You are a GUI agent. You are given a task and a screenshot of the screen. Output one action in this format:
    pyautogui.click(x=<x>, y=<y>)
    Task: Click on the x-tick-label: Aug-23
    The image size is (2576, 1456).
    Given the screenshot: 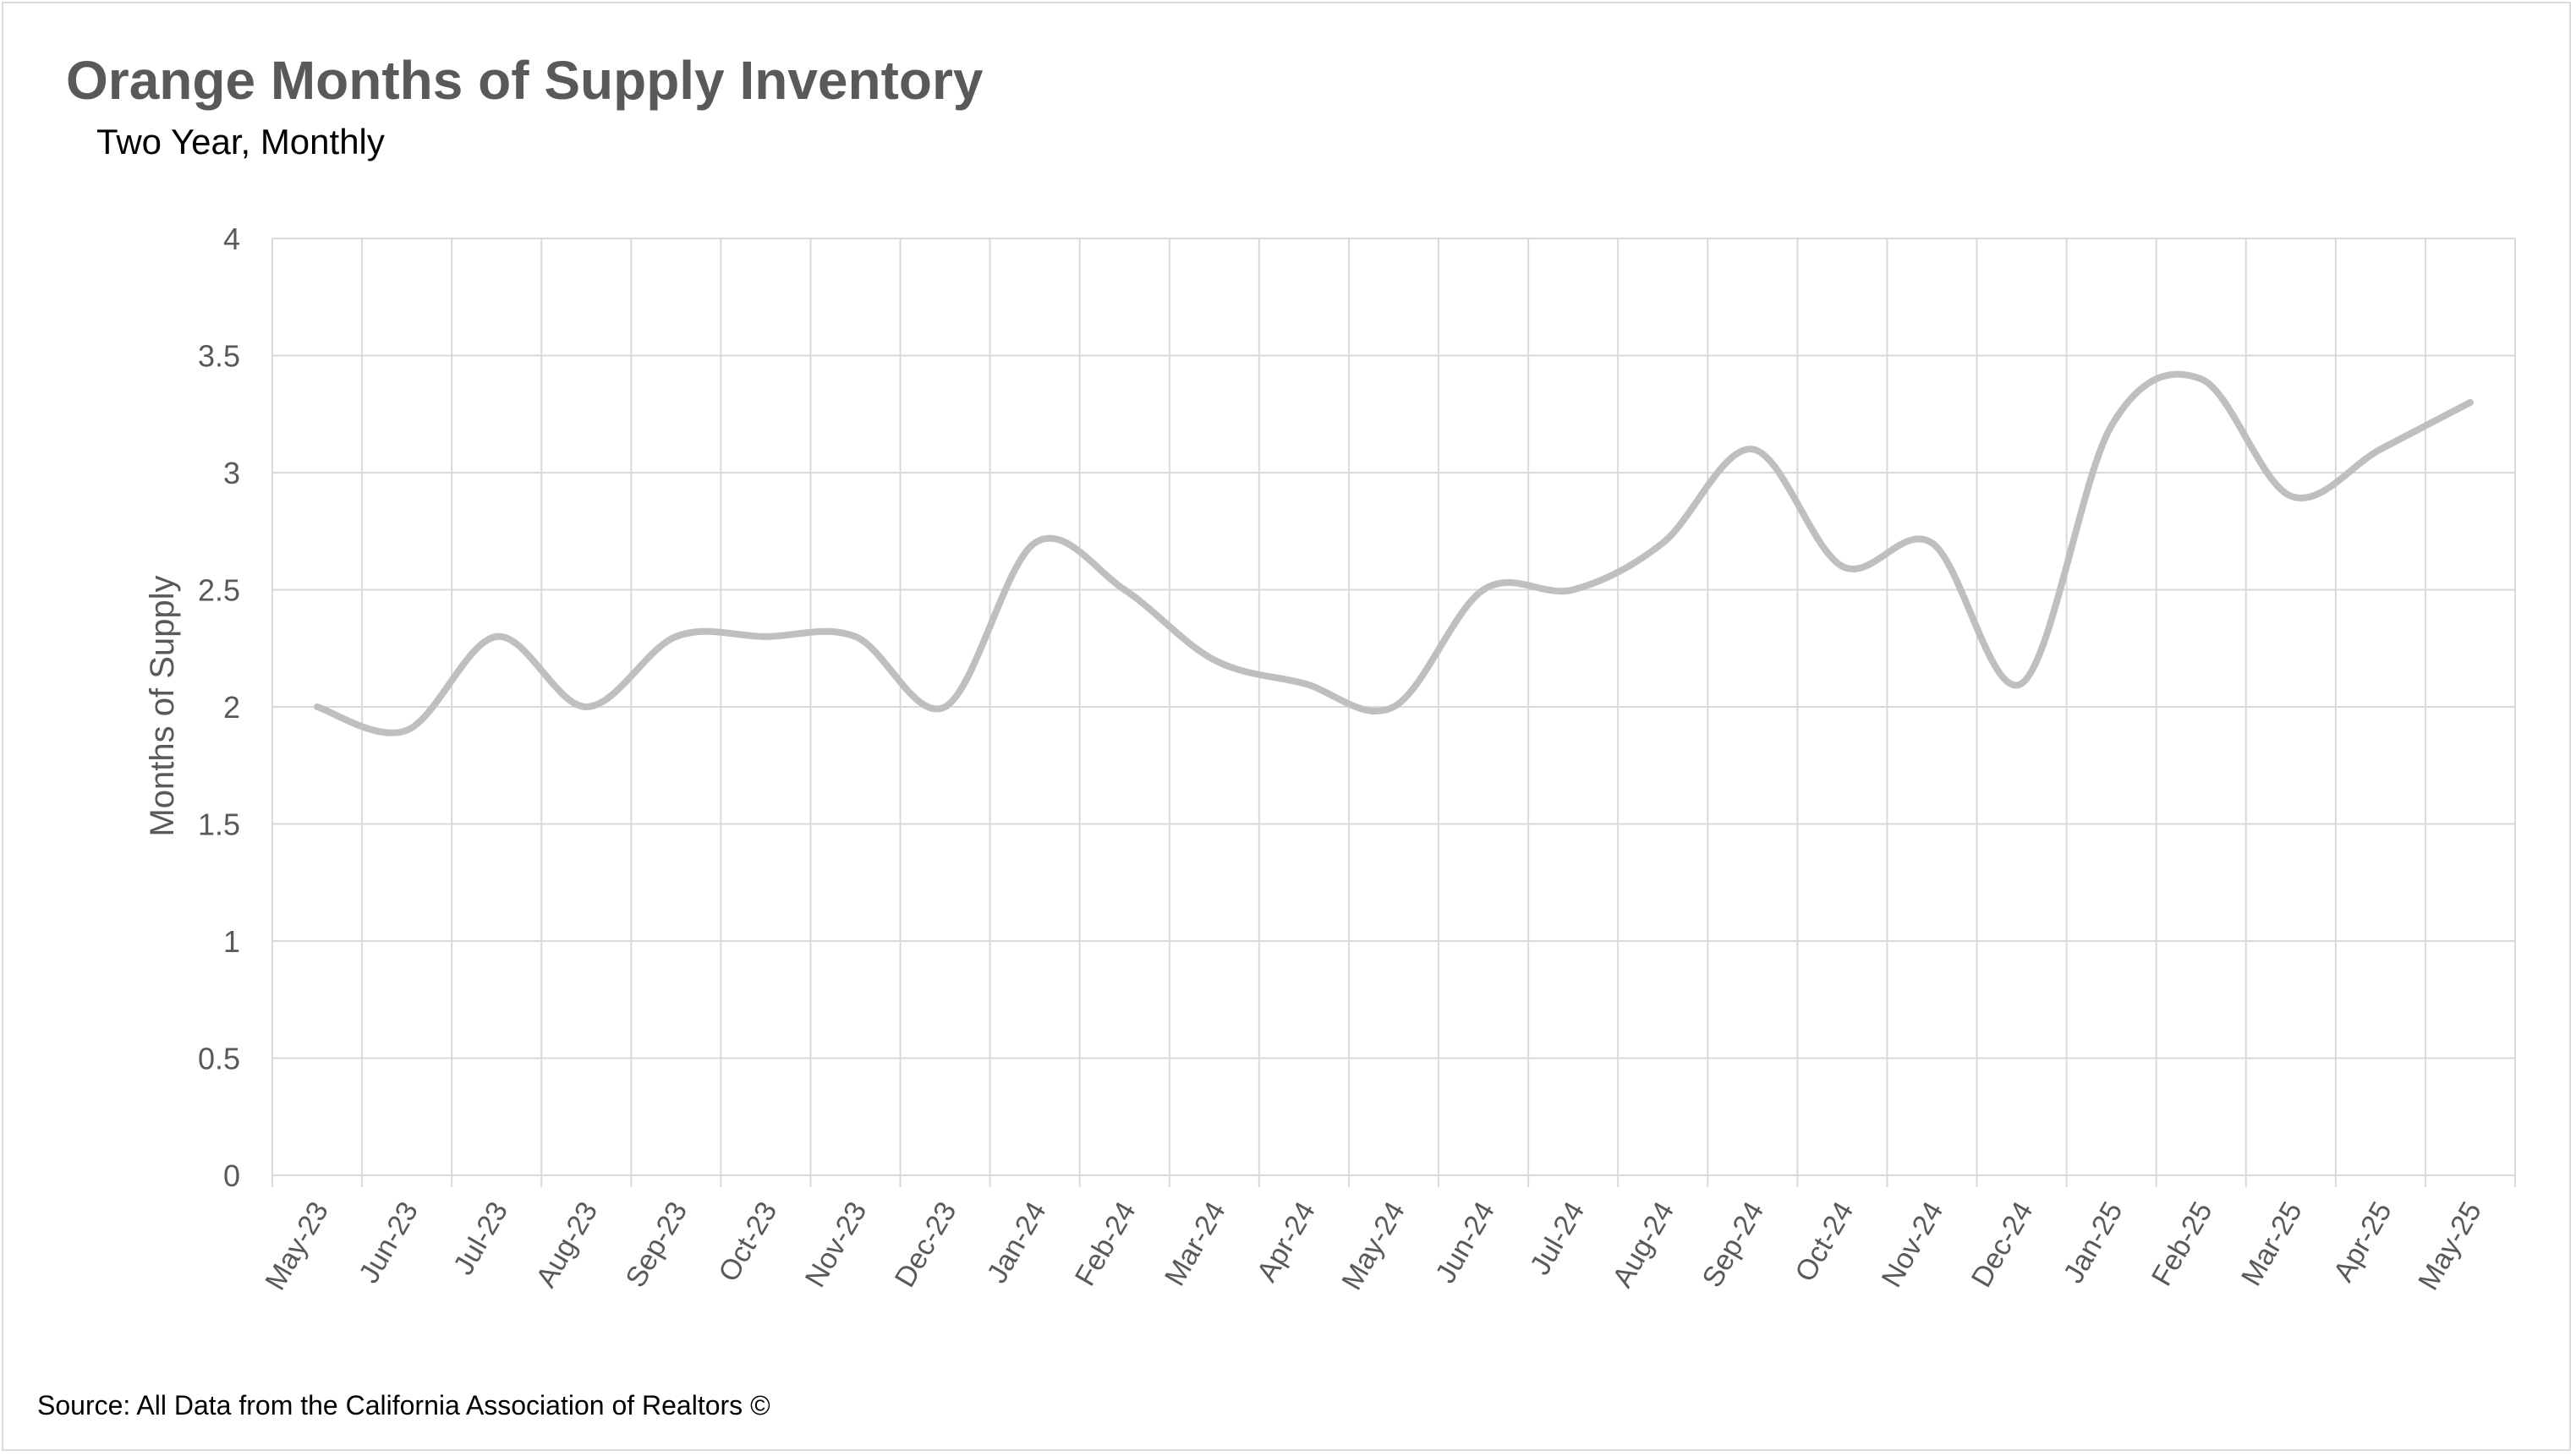 What is the action you would take?
    pyautogui.click(x=566, y=1244)
    